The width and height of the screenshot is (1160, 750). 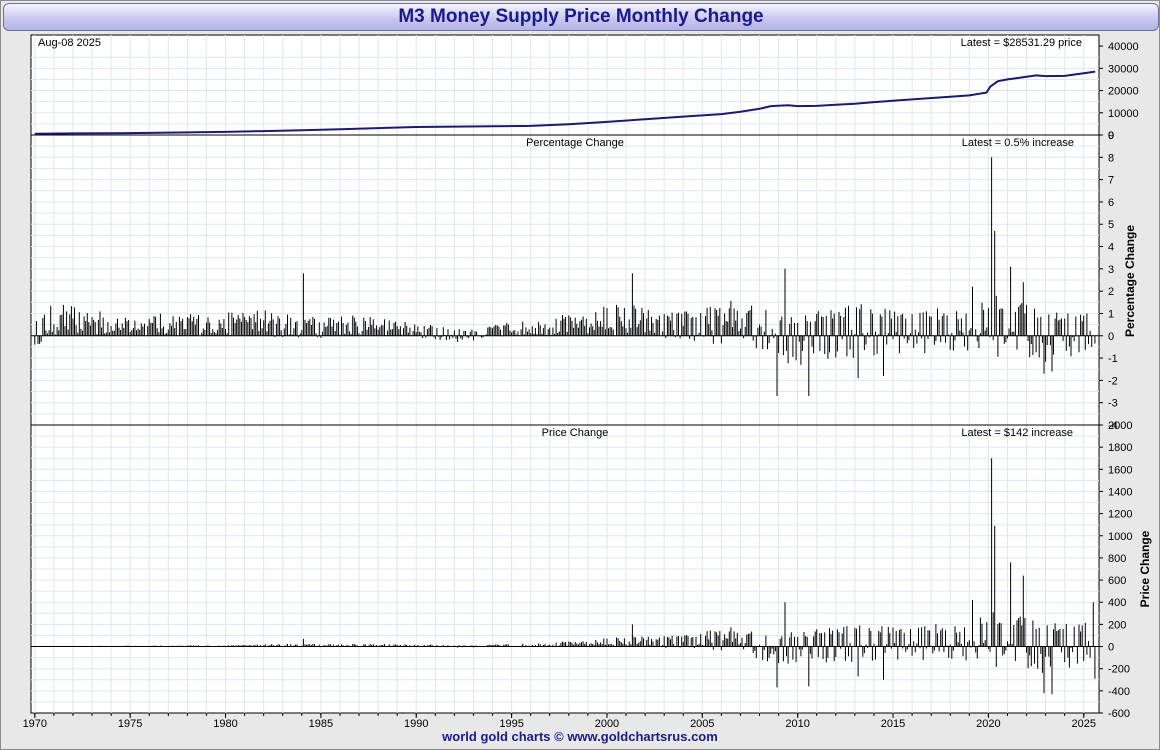 I want to click on panel3-latest-label: Latest = $142 increase, so click(x=1017, y=433).